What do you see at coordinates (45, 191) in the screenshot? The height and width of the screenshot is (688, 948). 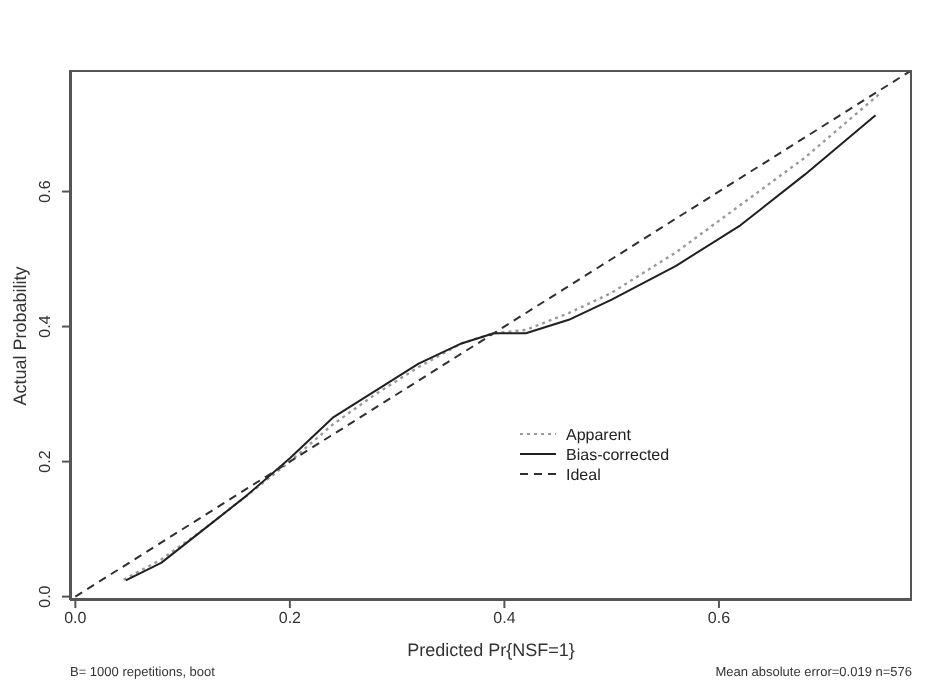 I see `y-tick-label: 0.6` at bounding box center [45, 191].